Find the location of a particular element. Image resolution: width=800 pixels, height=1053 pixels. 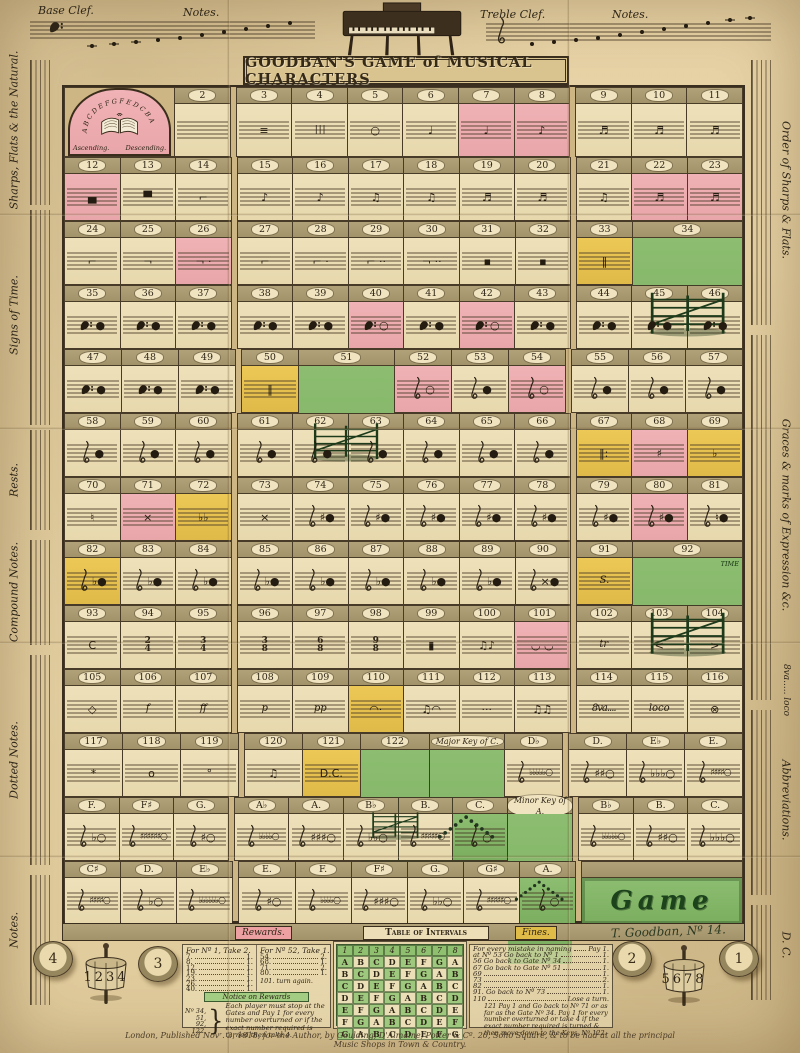

cell-number: 99 is located at coordinates (431, 613).